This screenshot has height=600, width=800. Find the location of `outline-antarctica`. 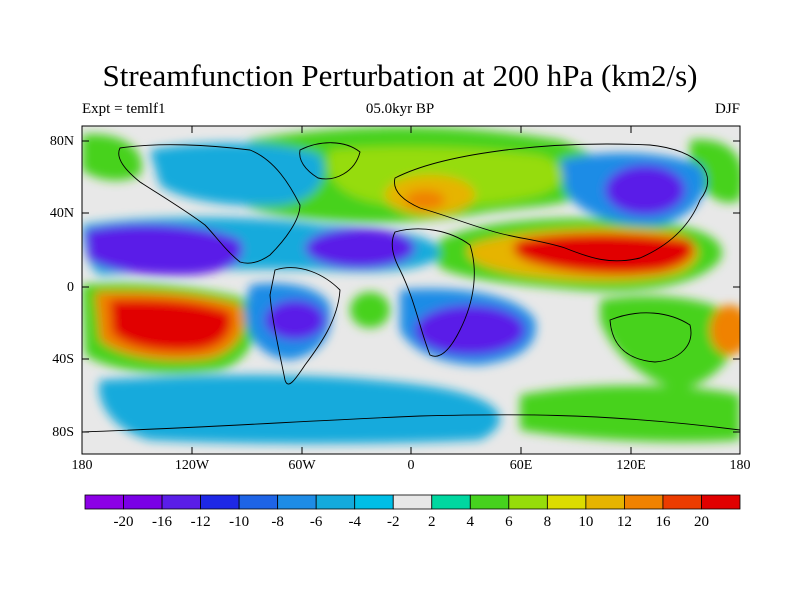

outline-antarctica is located at coordinates (411, 423).